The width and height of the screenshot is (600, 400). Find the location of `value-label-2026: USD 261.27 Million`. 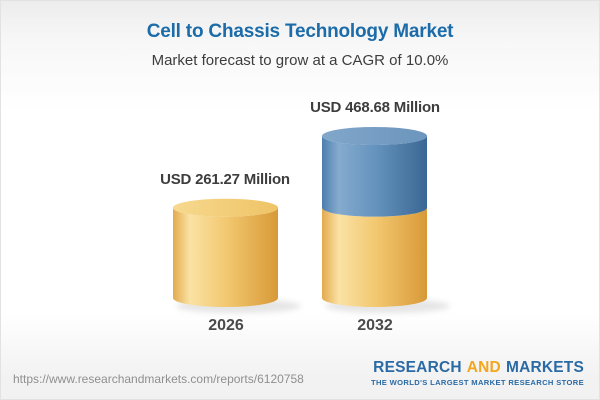

value-label-2026: USD 261.27 Million is located at coordinates (225, 179).